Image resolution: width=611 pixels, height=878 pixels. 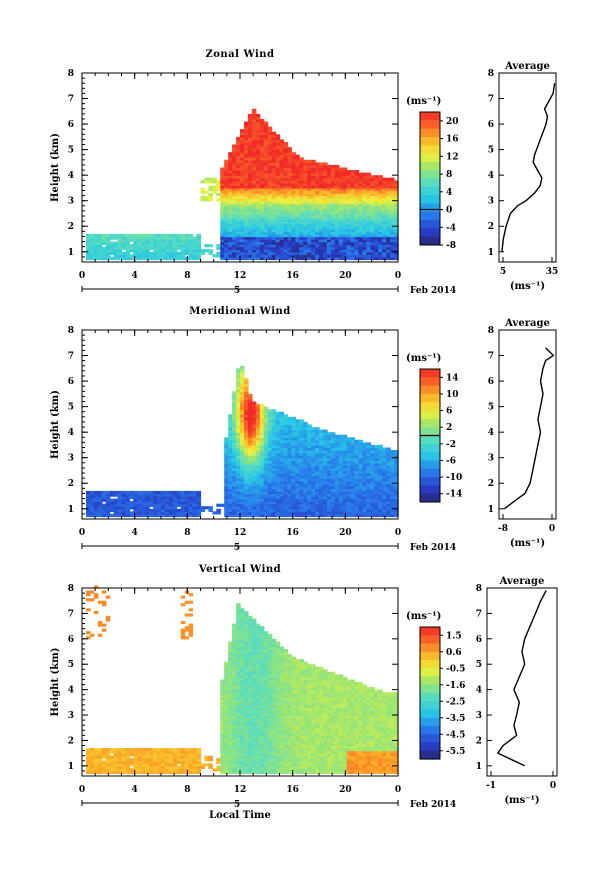 What do you see at coordinates (552, 272) in the screenshot?
I see `average-x-tick-label: 35` at bounding box center [552, 272].